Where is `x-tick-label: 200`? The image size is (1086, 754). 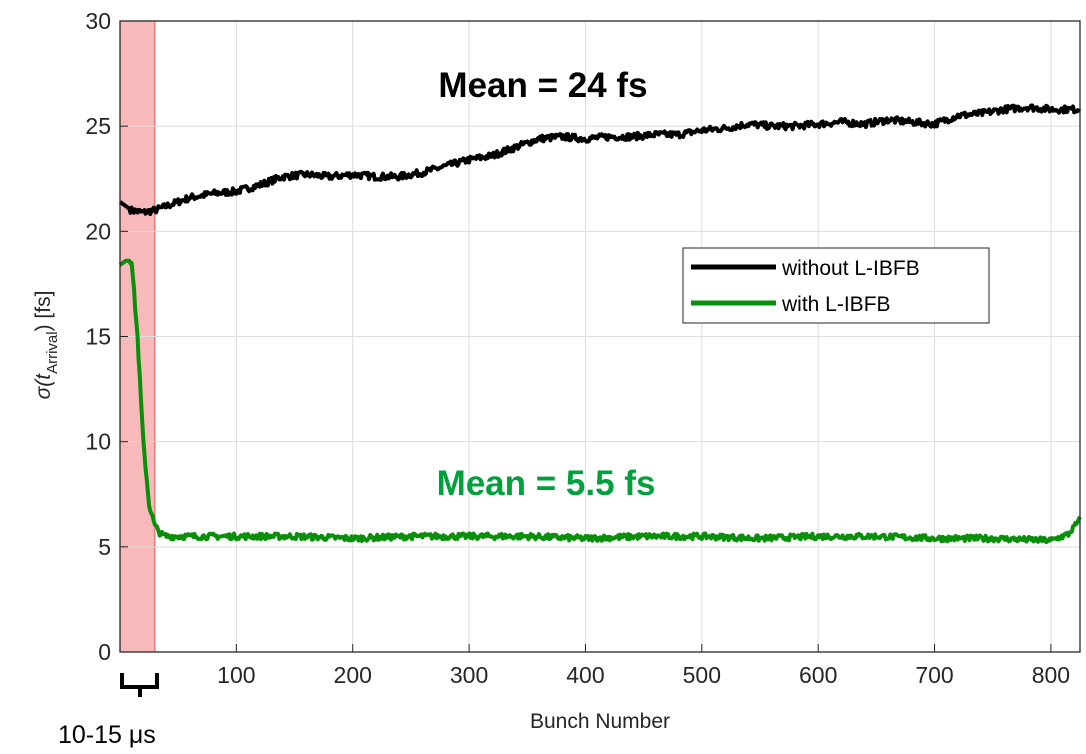
x-tick-label: 200 is located at coordinates (353, 675).